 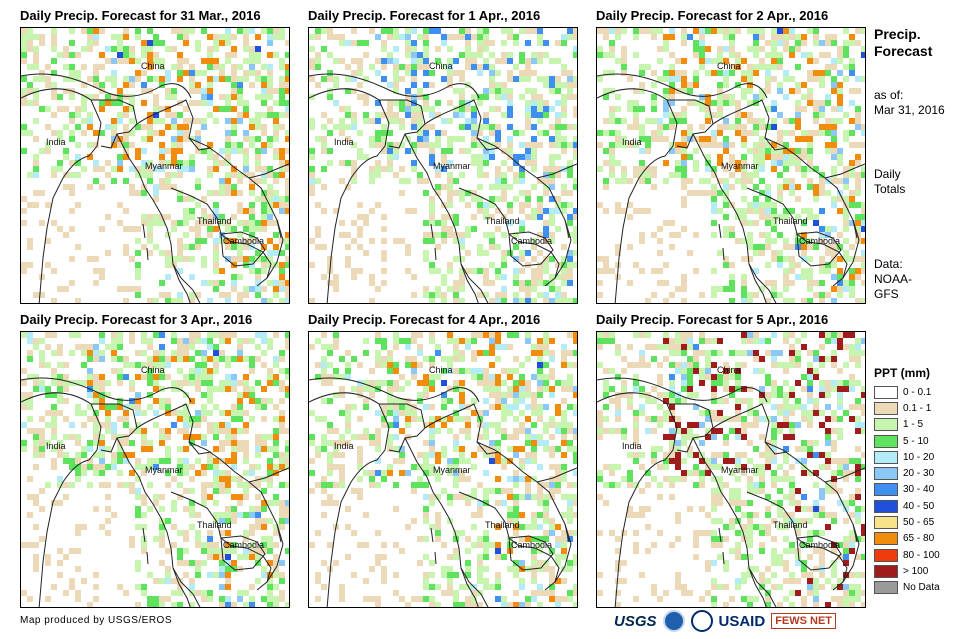 I want to click on panel-title: Daily Precip. Forecast for 1 Apr., 2016, so click(x=424, y=15).